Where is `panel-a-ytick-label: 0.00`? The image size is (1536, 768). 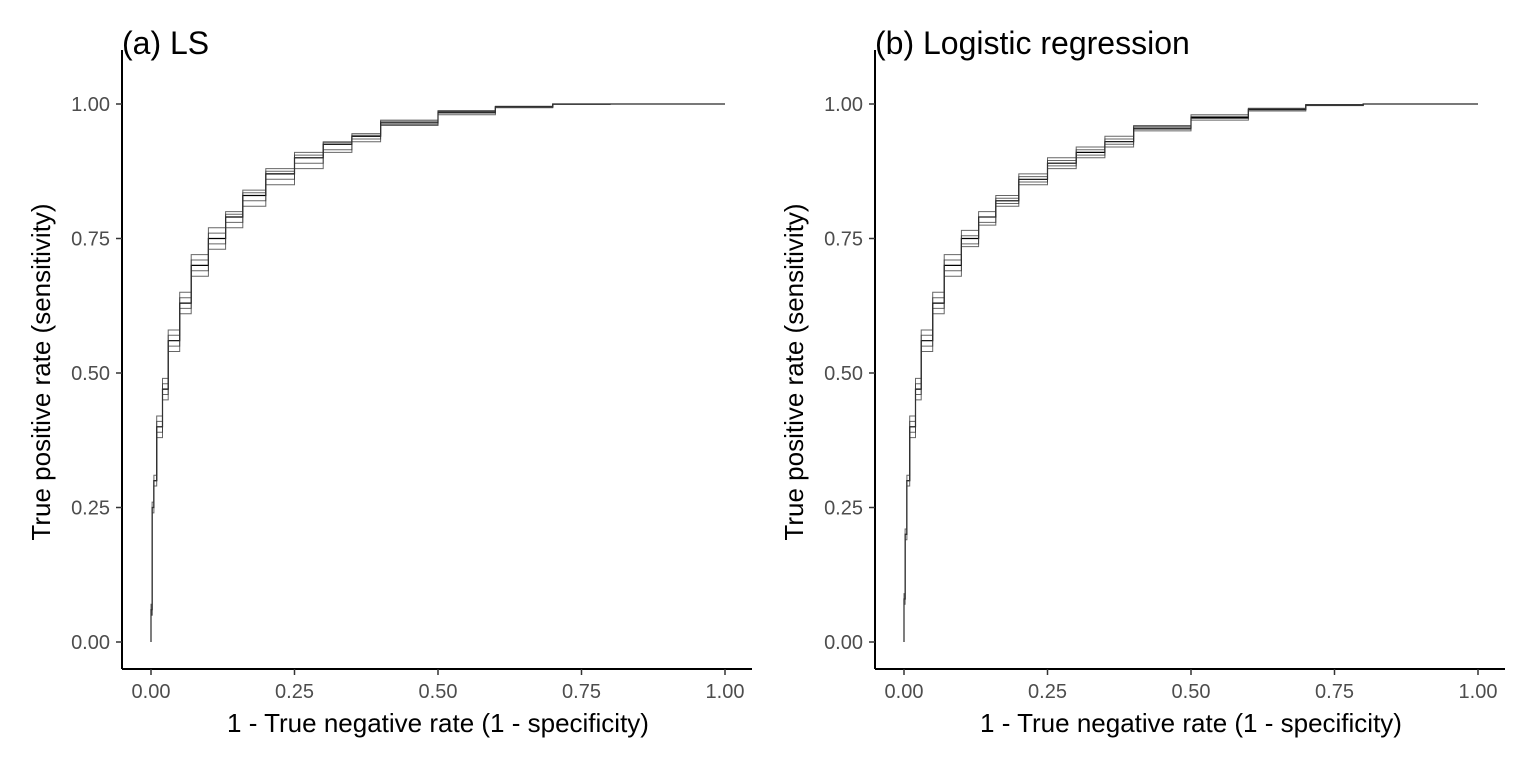 panel-a-ytick-label: 0.00 is located at coordinates (90, 643).